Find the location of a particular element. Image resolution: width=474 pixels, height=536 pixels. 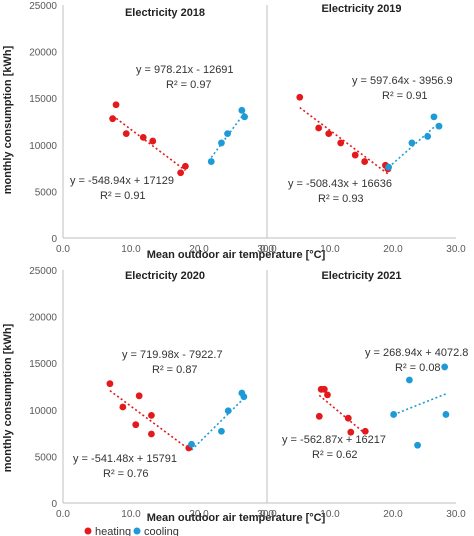

legend-heating-label: heating is located at coordinates (113, 531).